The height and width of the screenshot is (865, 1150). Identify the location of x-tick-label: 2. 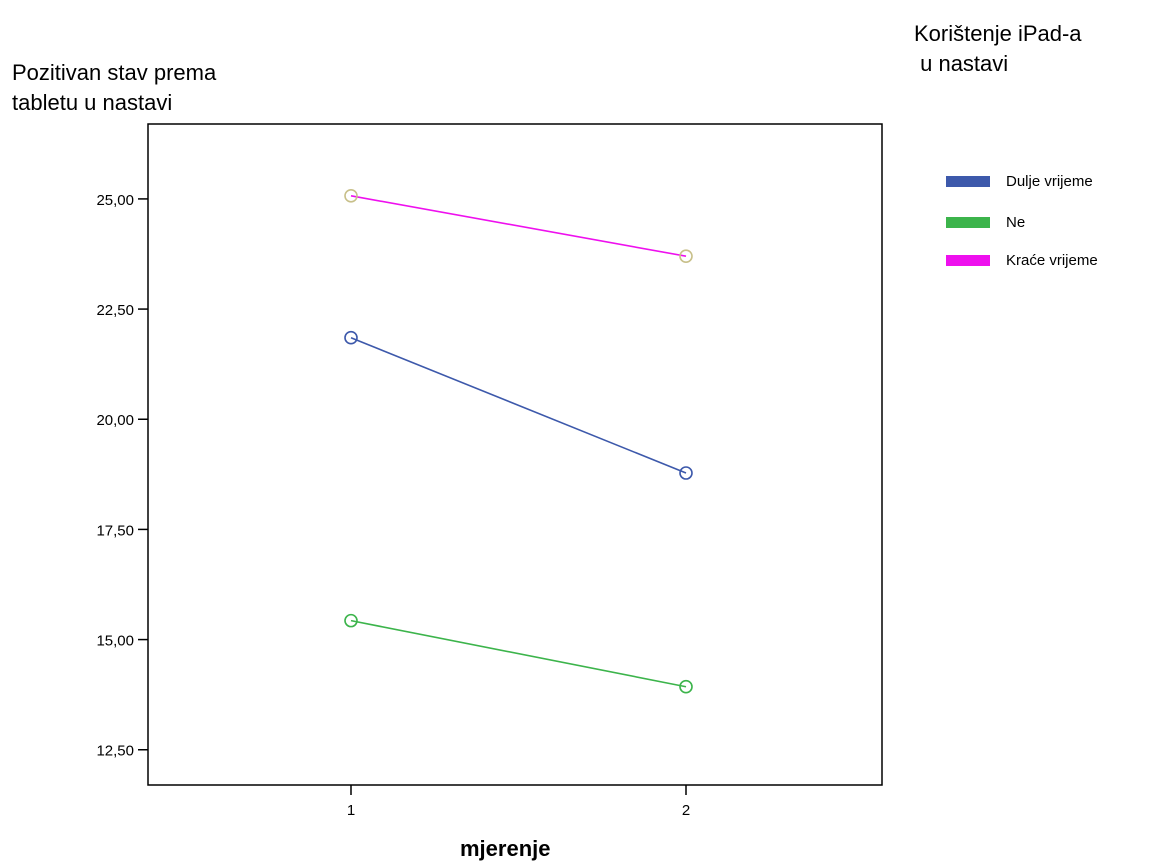
(686, 810).